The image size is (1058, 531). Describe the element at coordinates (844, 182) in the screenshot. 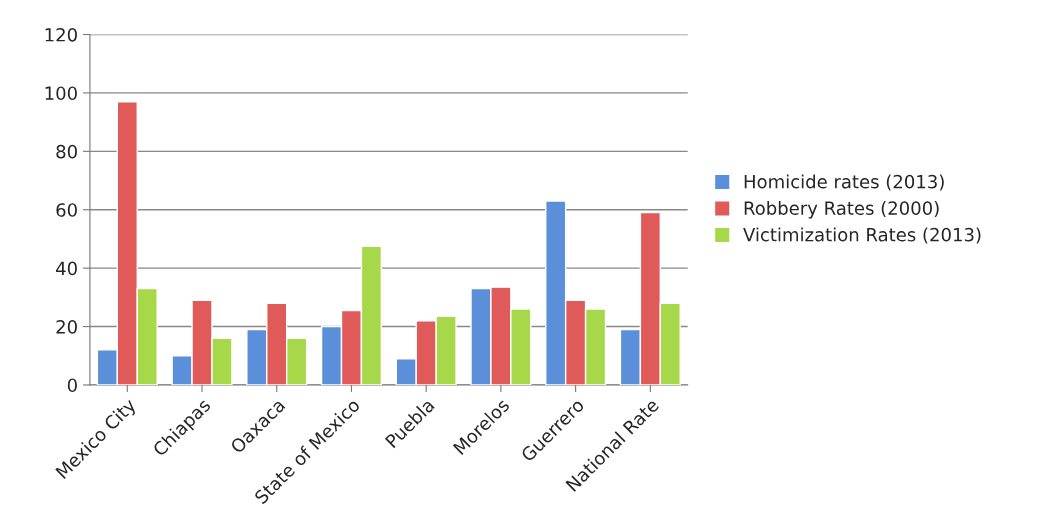

I see `legend-label: Homicide rates (2013)` at that location.